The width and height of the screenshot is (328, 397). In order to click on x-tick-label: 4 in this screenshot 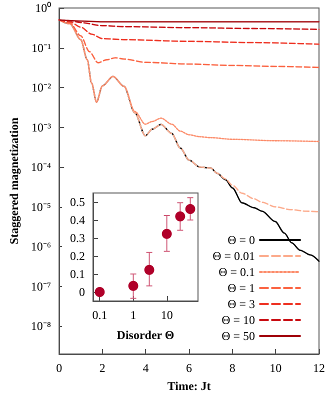, I will do `click(145, 368)`.